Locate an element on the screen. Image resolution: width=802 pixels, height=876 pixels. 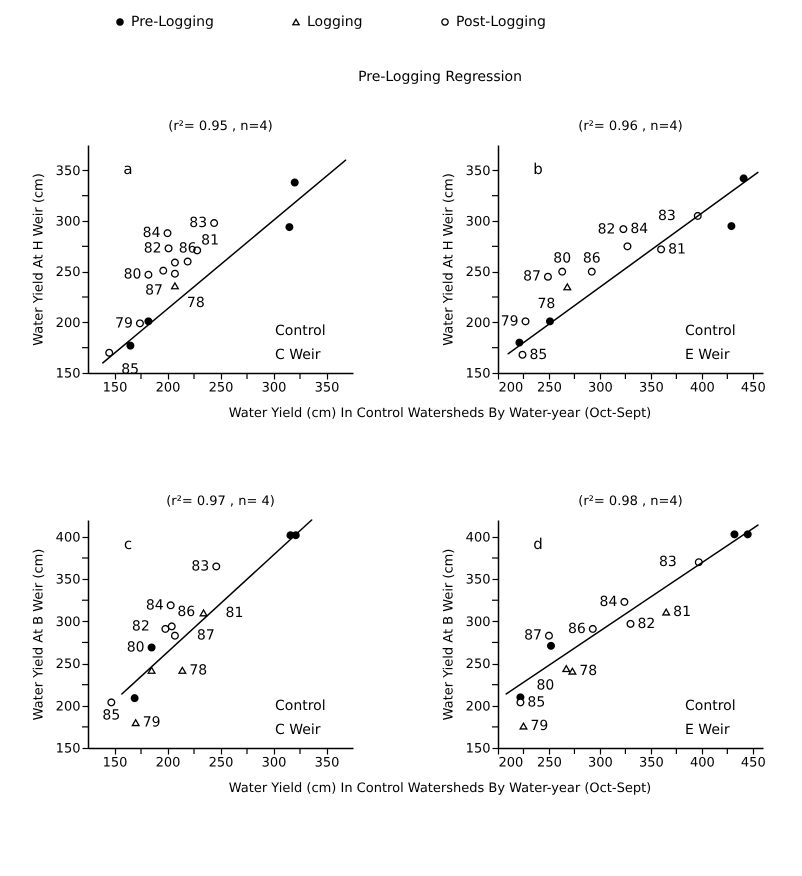
text: Pre-Logging Regression is located at coordinates (440, 77).